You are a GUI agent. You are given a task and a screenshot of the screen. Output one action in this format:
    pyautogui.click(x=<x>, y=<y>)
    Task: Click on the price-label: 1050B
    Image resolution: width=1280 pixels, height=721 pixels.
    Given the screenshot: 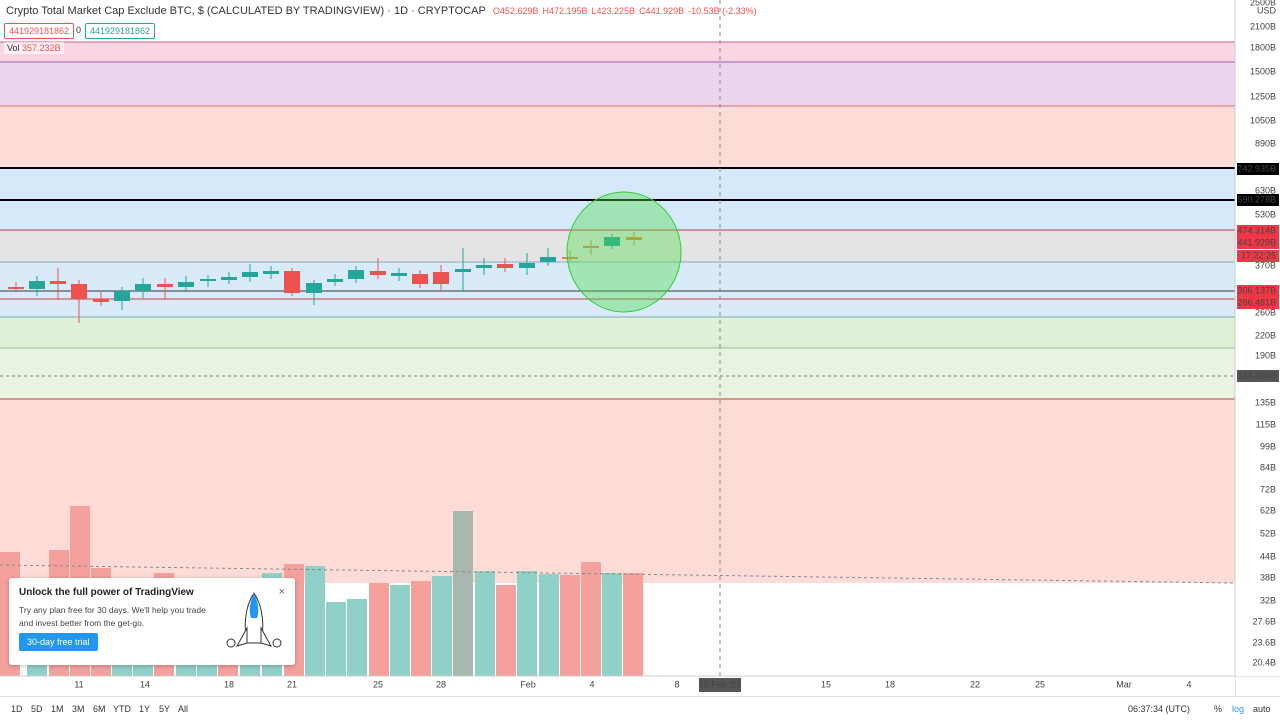 What is the action you would take?
    pyautogui.click(x=1263, y=120)
    